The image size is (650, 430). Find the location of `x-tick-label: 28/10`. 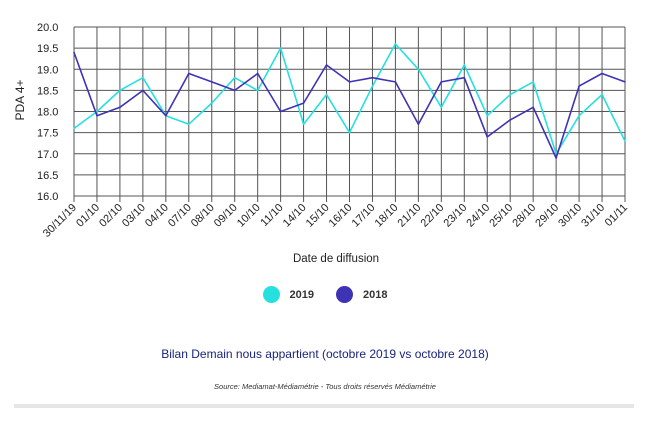

x-tick-label: 28/10 is located at coordinates (524, 216).